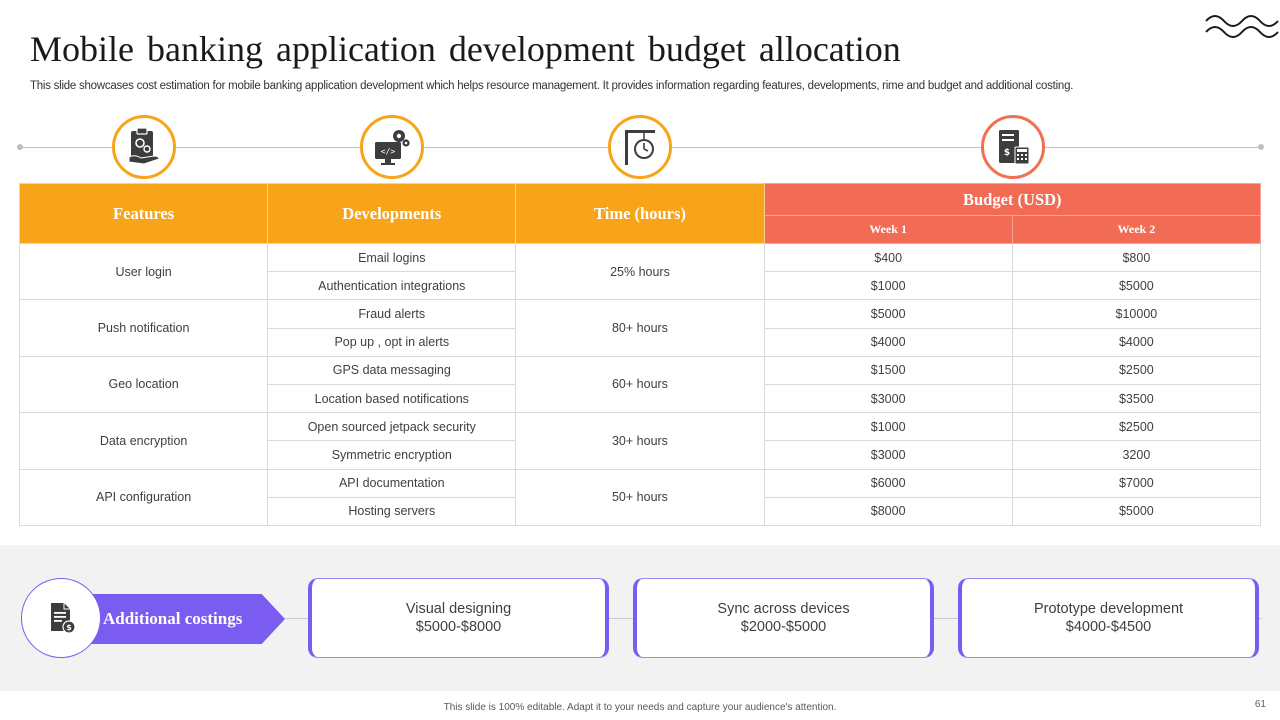 This screenshot has width=1280, height=720. Describe the element at coordinates (1136, 483) in the screenshot. I see `week2-cell: $7000` at that location.